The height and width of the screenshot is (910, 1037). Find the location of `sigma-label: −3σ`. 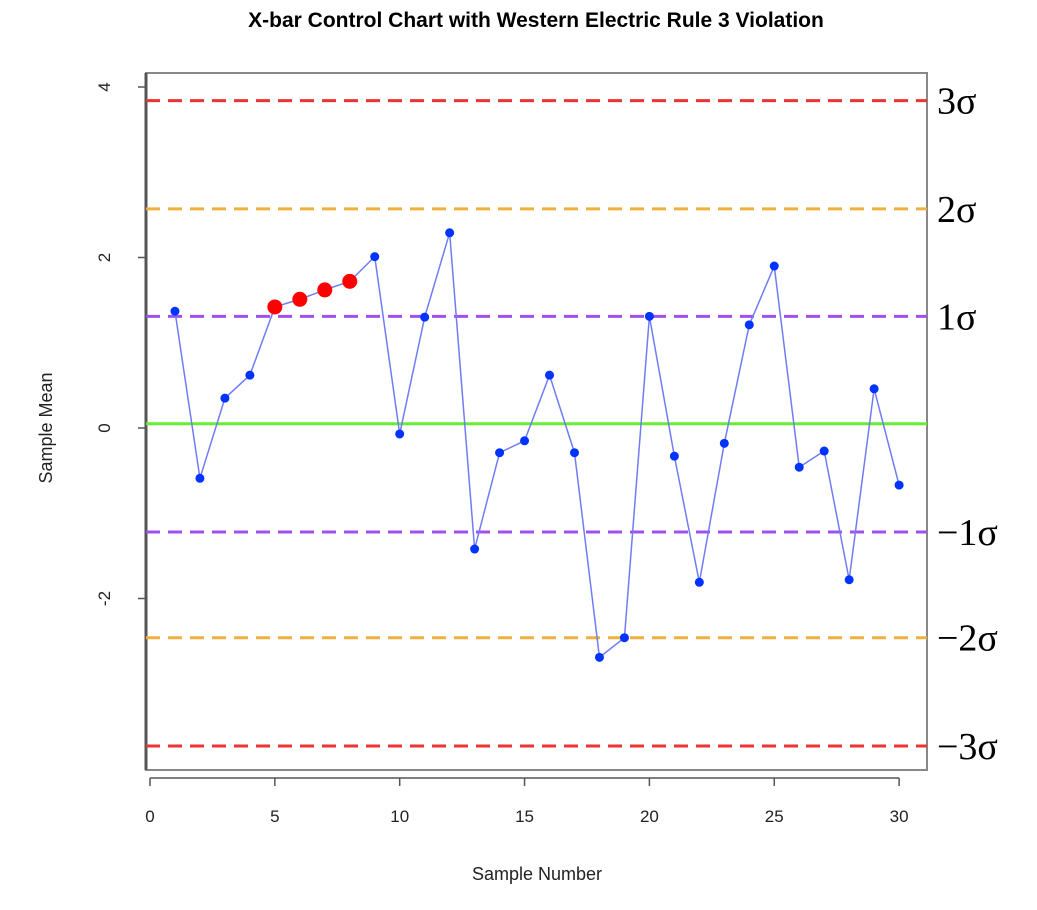

sigma-label: −3σ is located at coordinates (967, 747).